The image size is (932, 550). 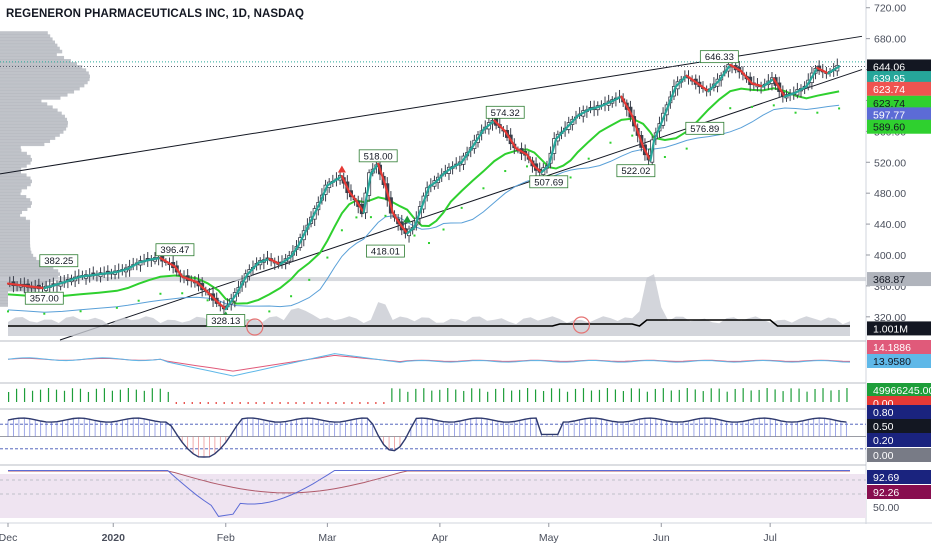 What do you see at coordinates (899, 126) in the screenshot?
I see `price-tag: 589.60` at bounding box center [899, 126].